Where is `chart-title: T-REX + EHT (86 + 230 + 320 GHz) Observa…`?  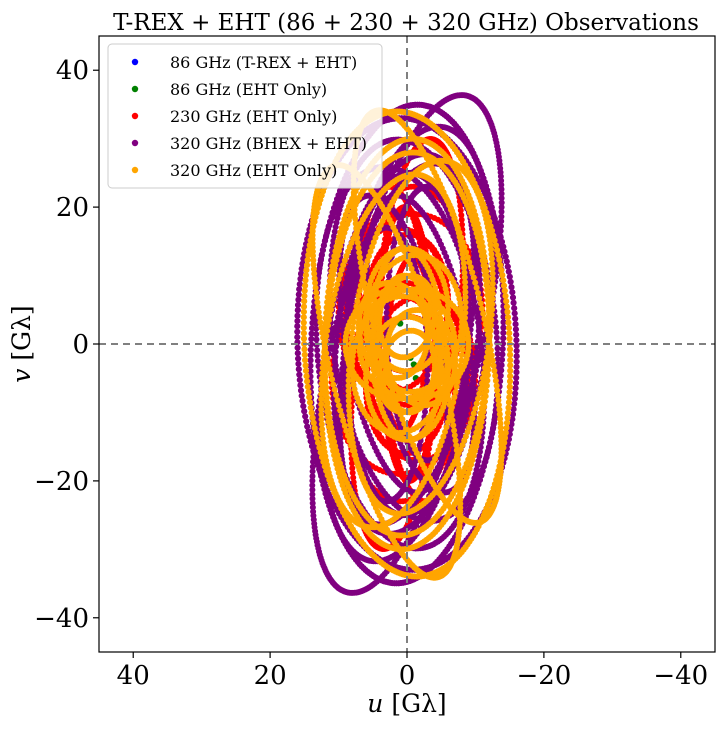 chart-title: T-REX + EHT (86 + 230 + 320 GHz) Observa… is located at coordinates (406, 23).